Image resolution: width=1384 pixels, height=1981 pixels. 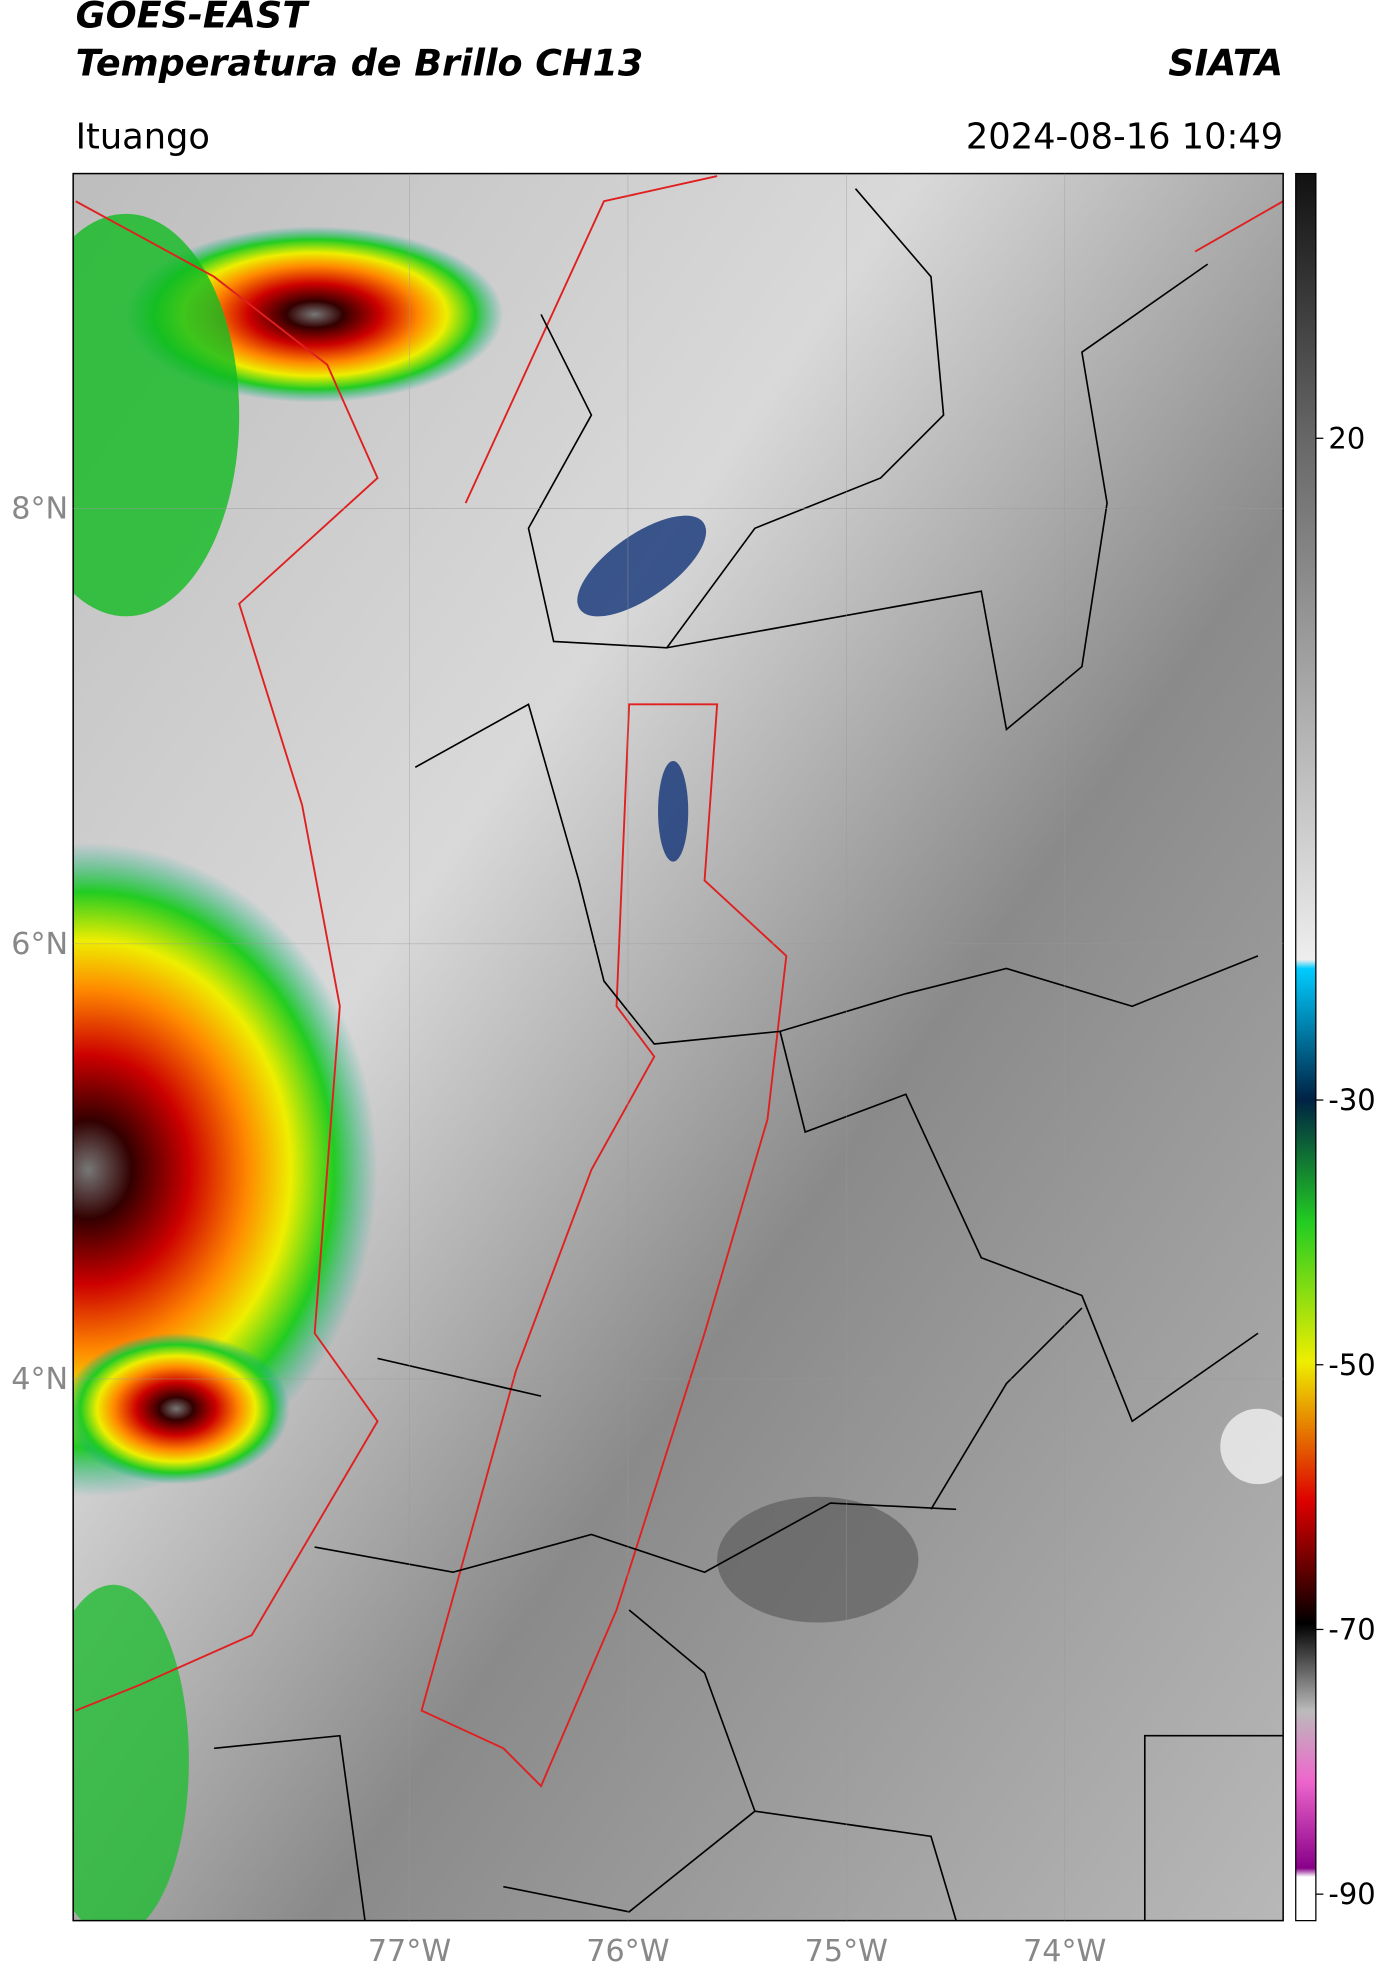 I want to click on location: Ituango, so click(x=143, y=136).